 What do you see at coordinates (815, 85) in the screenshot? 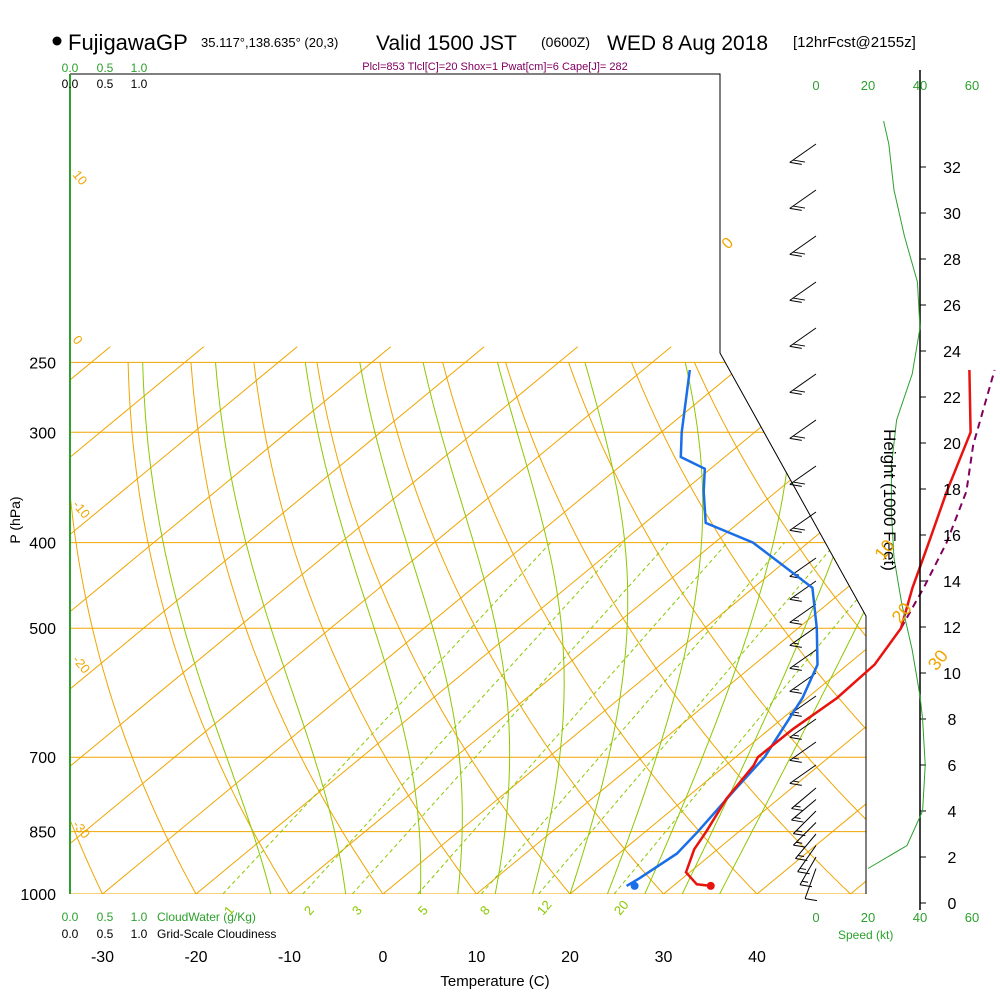
I see `top-speed-tick: 0` at bounding box center [815, 85].